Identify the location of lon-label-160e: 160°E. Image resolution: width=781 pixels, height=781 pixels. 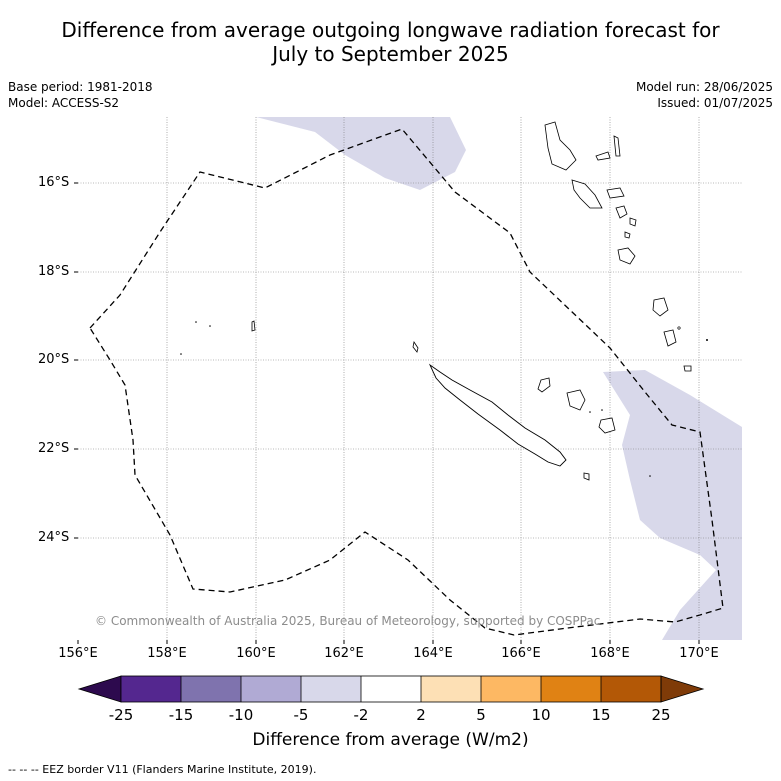
(256, 653).